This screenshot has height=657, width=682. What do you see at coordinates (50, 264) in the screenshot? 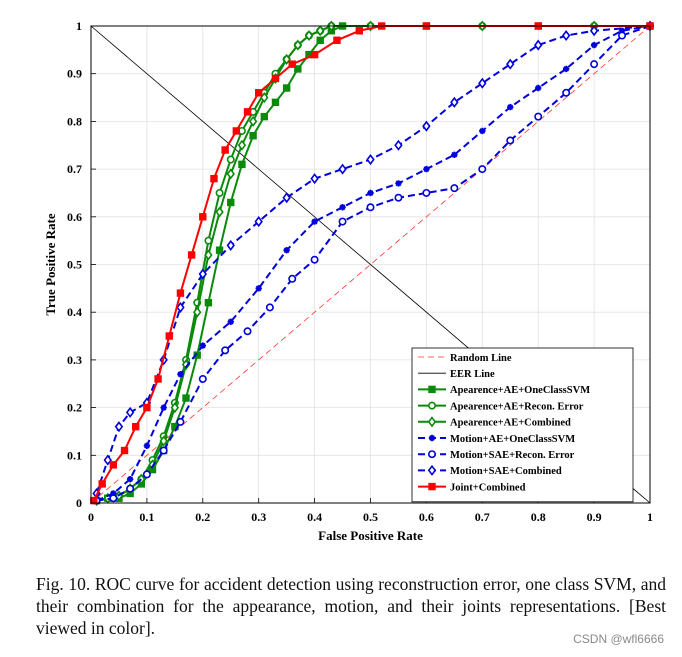
I see `y-axis-label: True Positive Rate` at bounding box center [50, 264].